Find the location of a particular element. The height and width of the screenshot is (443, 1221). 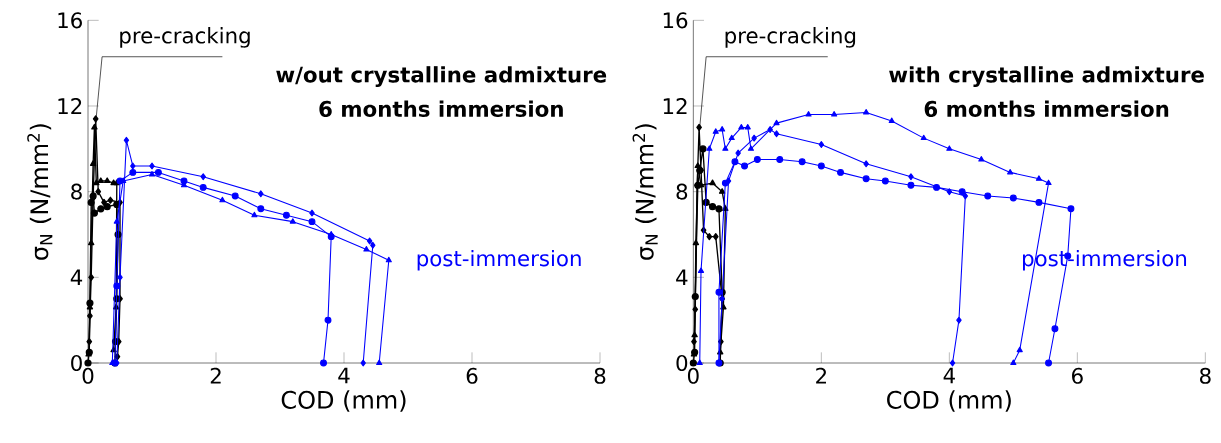

text: w/out crystalline admixture is located at coordinates (441, 76).